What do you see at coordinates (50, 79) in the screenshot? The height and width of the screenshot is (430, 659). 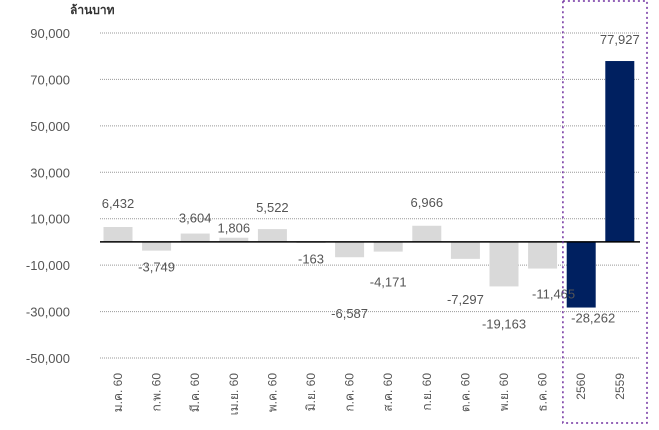 I see `y-tick-label: 70,000` at bounding box center [50, 79].